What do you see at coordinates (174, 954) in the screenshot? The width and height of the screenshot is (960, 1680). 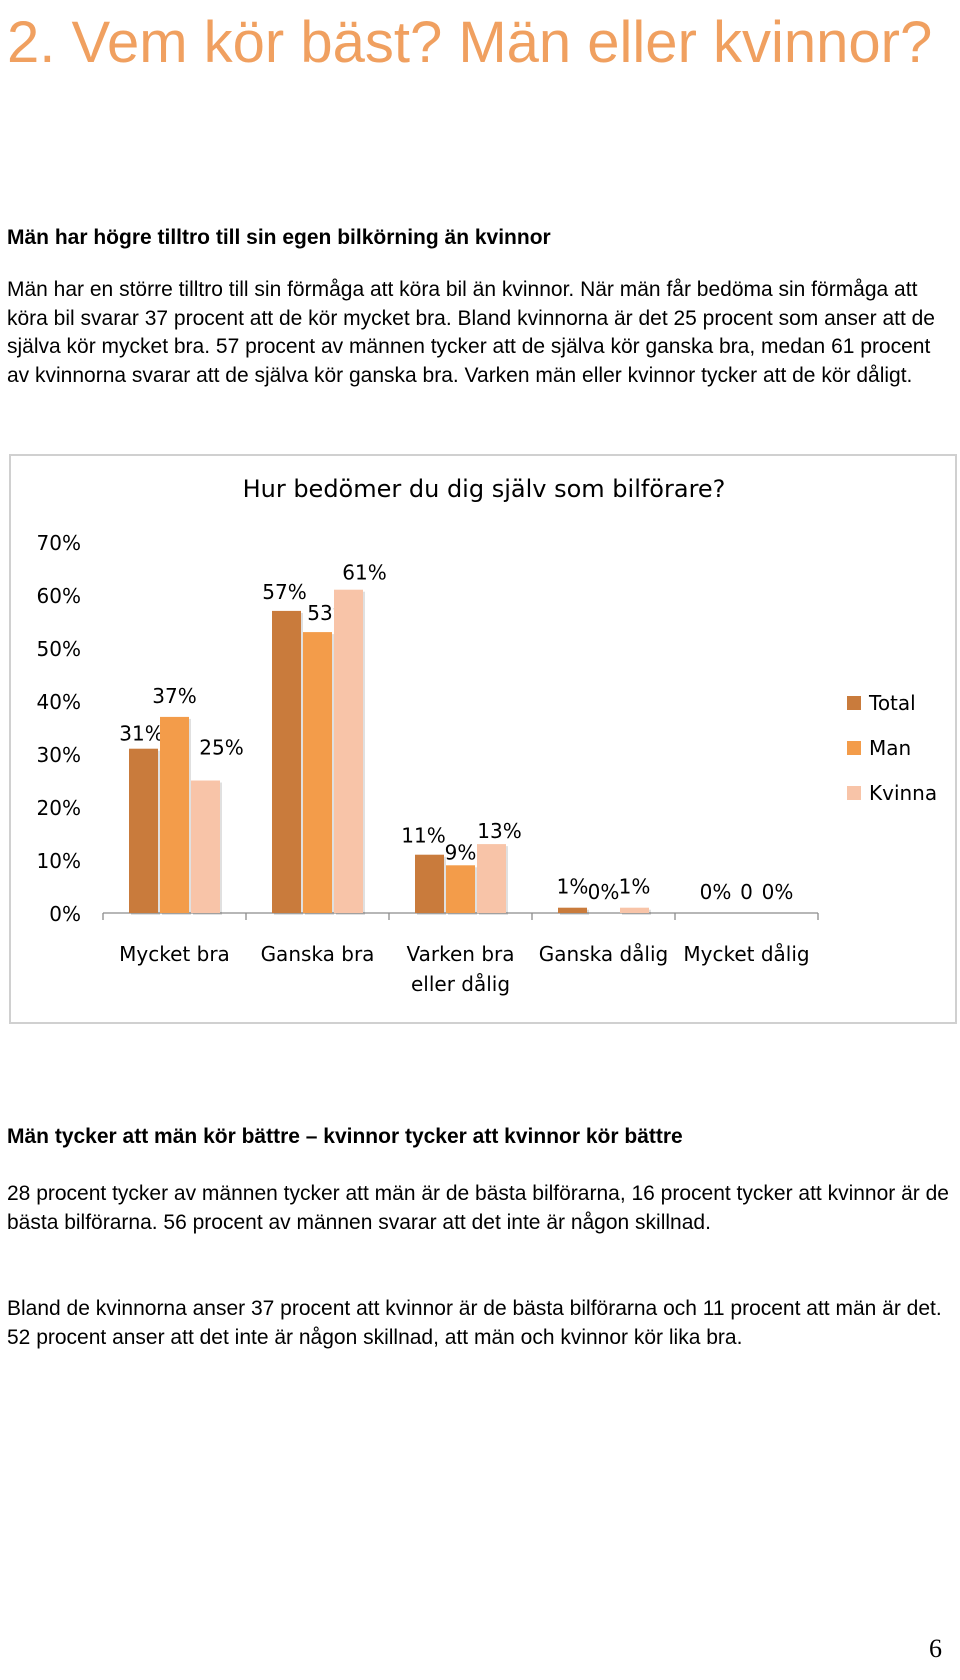 I see `x-category-label: Mycket bra` at bounding box center [174, 954].